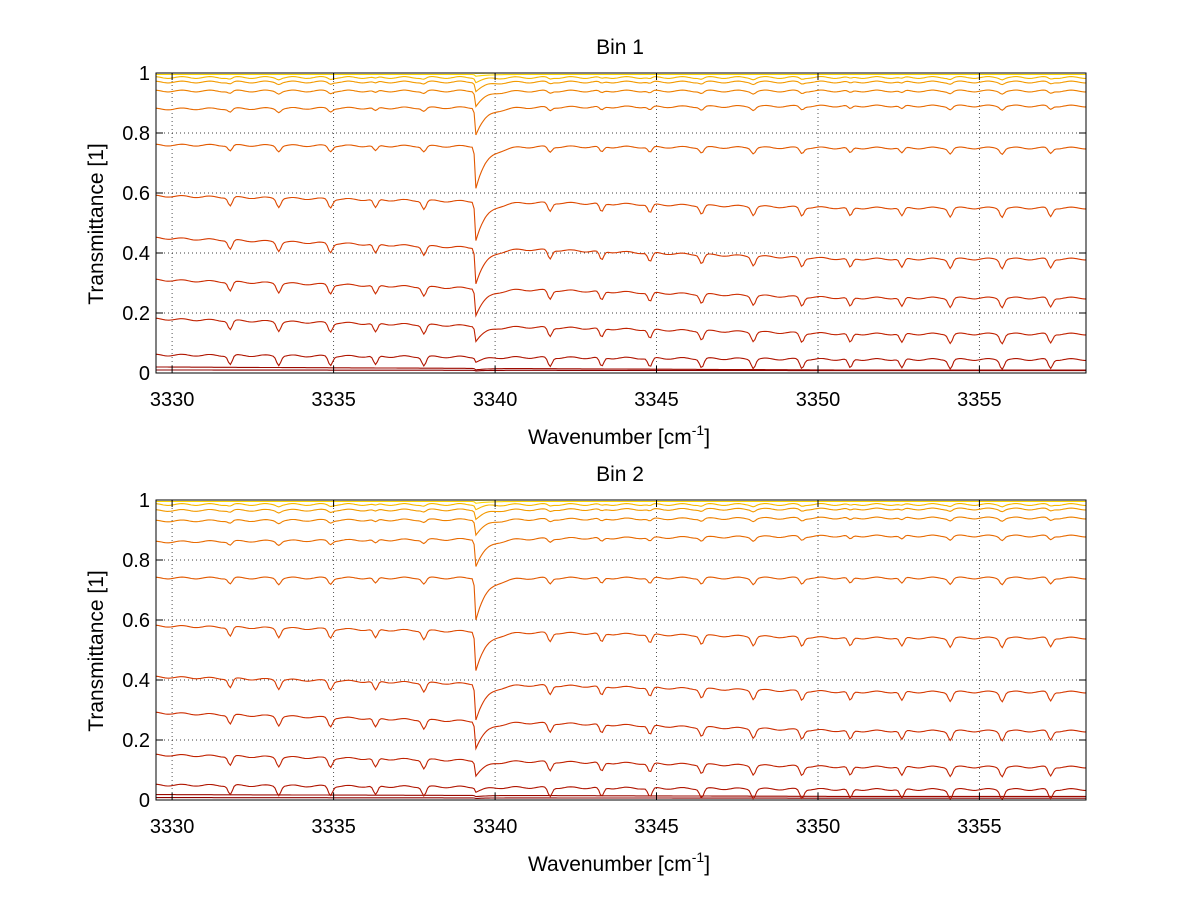 This screenshot has width=1200, height=901. What do you see at coordinates (620, 474) in the screenshot?
I see `subplot-title: Bin 2` at bounding box center [620, 474].